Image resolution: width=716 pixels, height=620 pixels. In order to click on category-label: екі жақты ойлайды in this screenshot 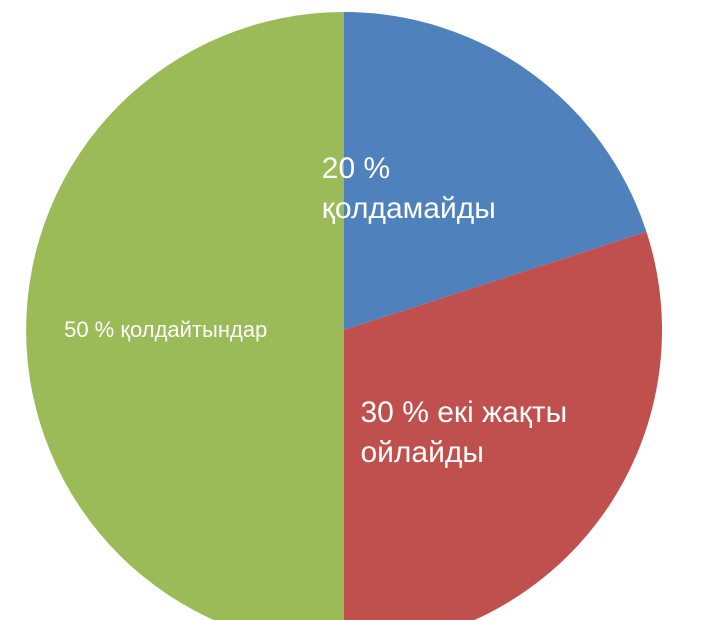, I will do `click(464, 432)`.